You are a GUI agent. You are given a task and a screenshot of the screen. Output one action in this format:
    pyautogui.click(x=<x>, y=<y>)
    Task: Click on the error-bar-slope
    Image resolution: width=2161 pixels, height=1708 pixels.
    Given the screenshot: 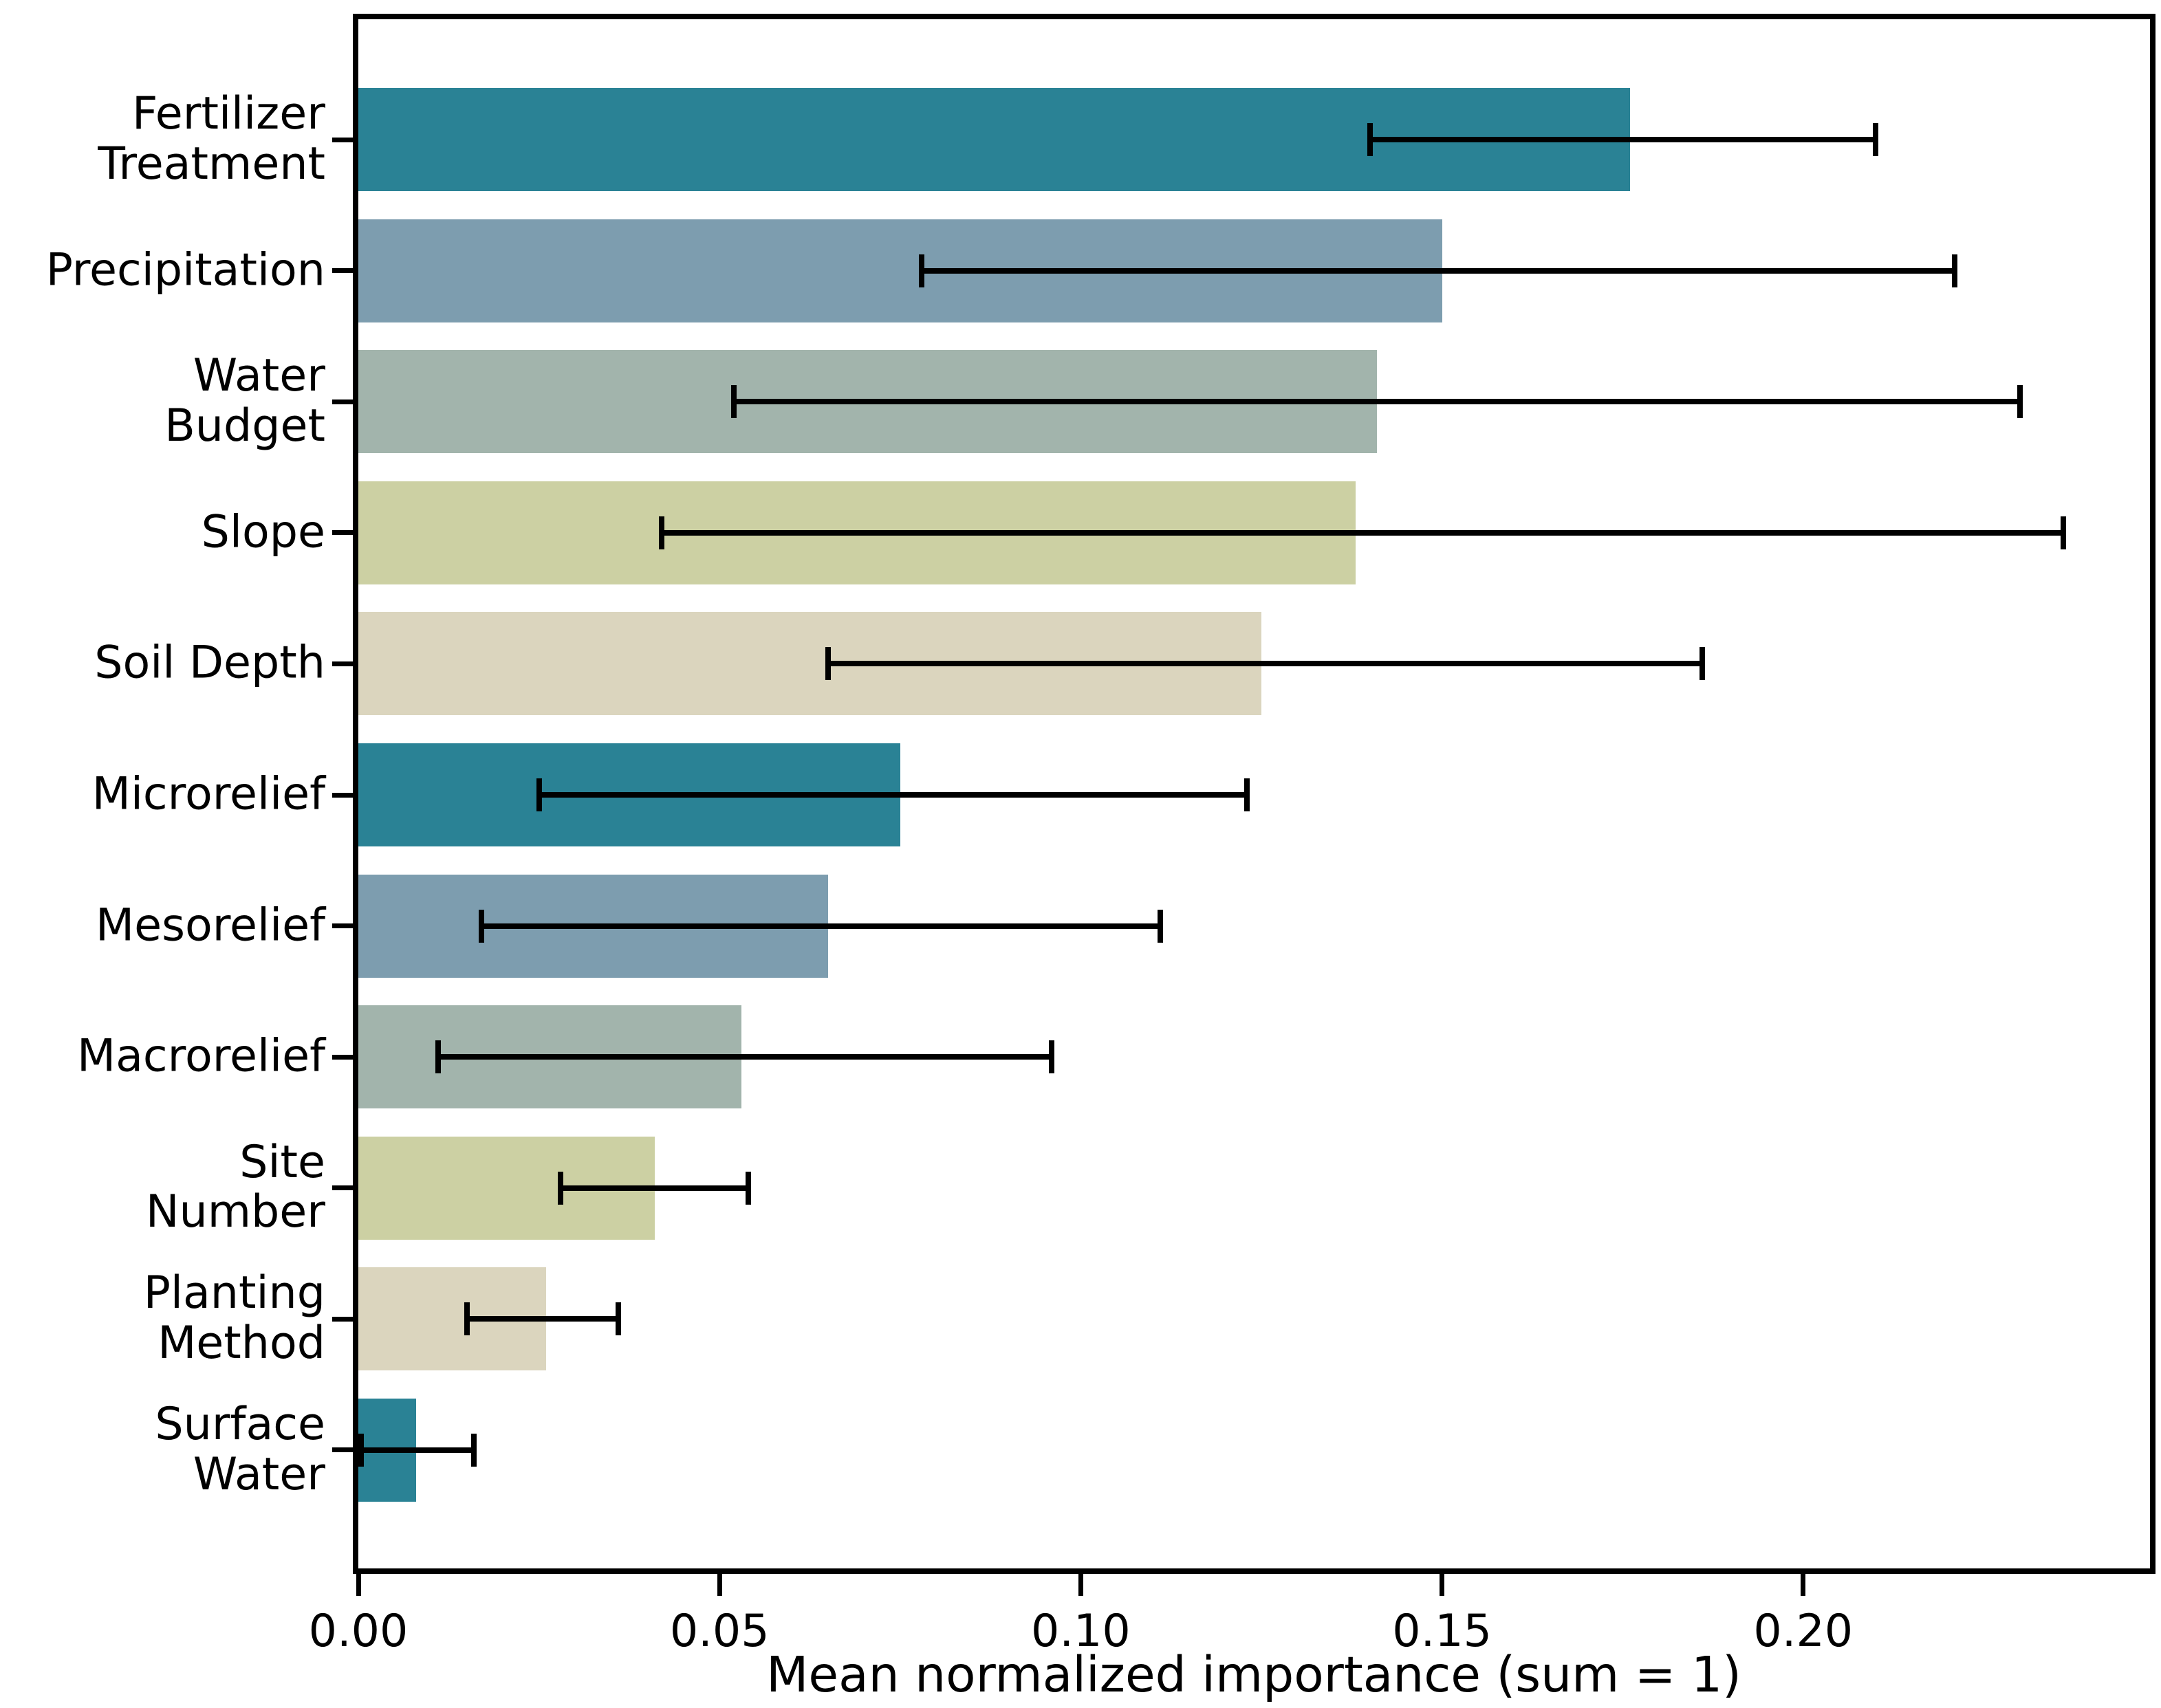 What is the action you would take?
    pyautogui.click(x=1362, y=532)
    